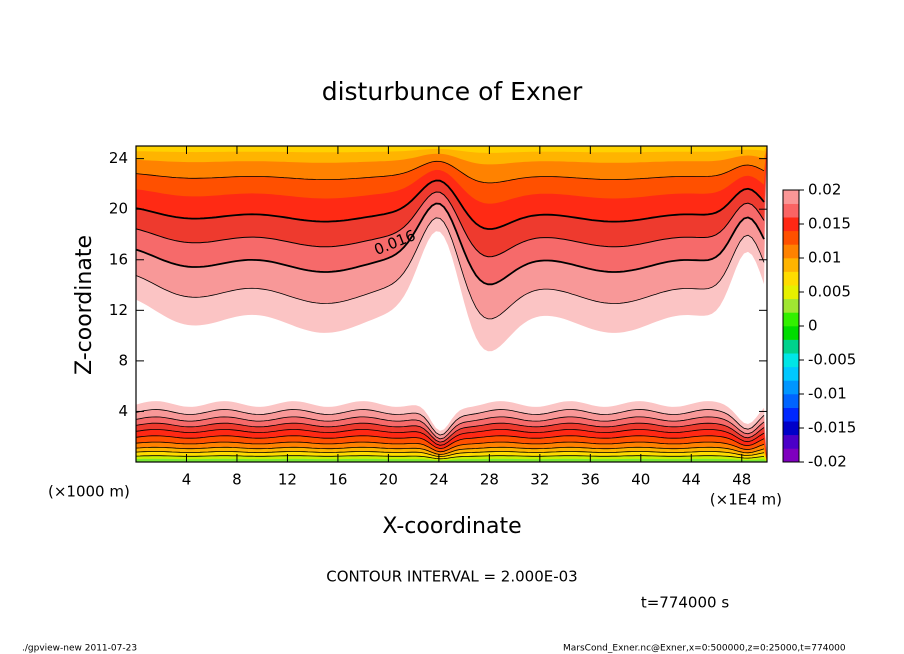 The height and width of the screenshot is (654, 904). What do you see at coordinates (824, 190) in the screenshot?
I see `colorbar-tick-label: 0.02` at bounding box center [824, 190].